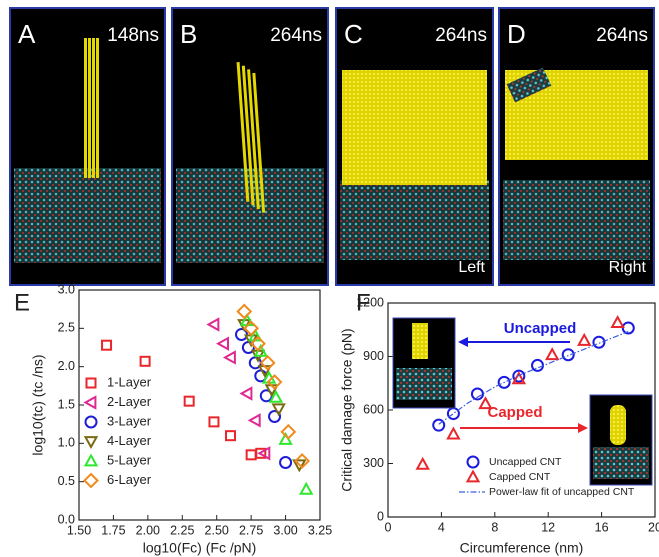 The image size is (659, 557). What do you see at coordinates (363, 302) in the screenshot?
I see `panel-letter: F` at bounding box center [363, 302].